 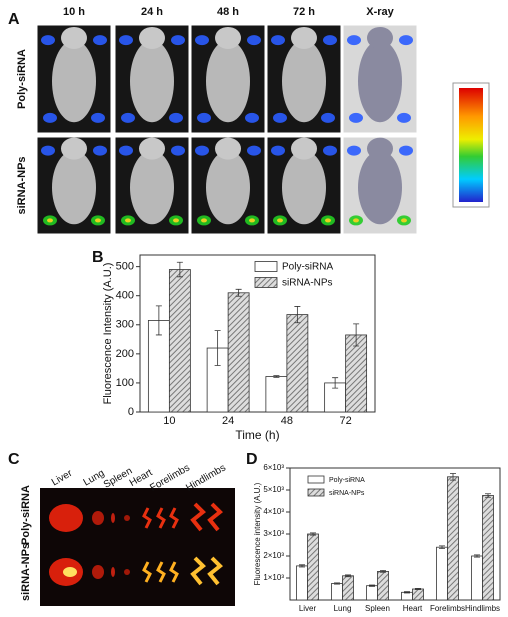 What do you see at coordinates (70, 572) in the screenshot?
I see `organ-hot` at bounding box center [70, 572].